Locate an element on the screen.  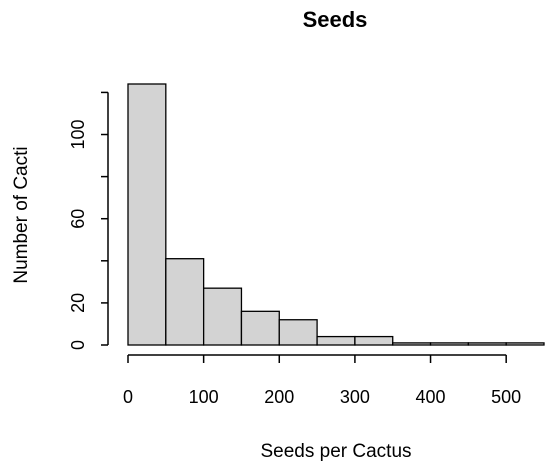
y-tick-label: 20 is located at coordinates (78, 303).